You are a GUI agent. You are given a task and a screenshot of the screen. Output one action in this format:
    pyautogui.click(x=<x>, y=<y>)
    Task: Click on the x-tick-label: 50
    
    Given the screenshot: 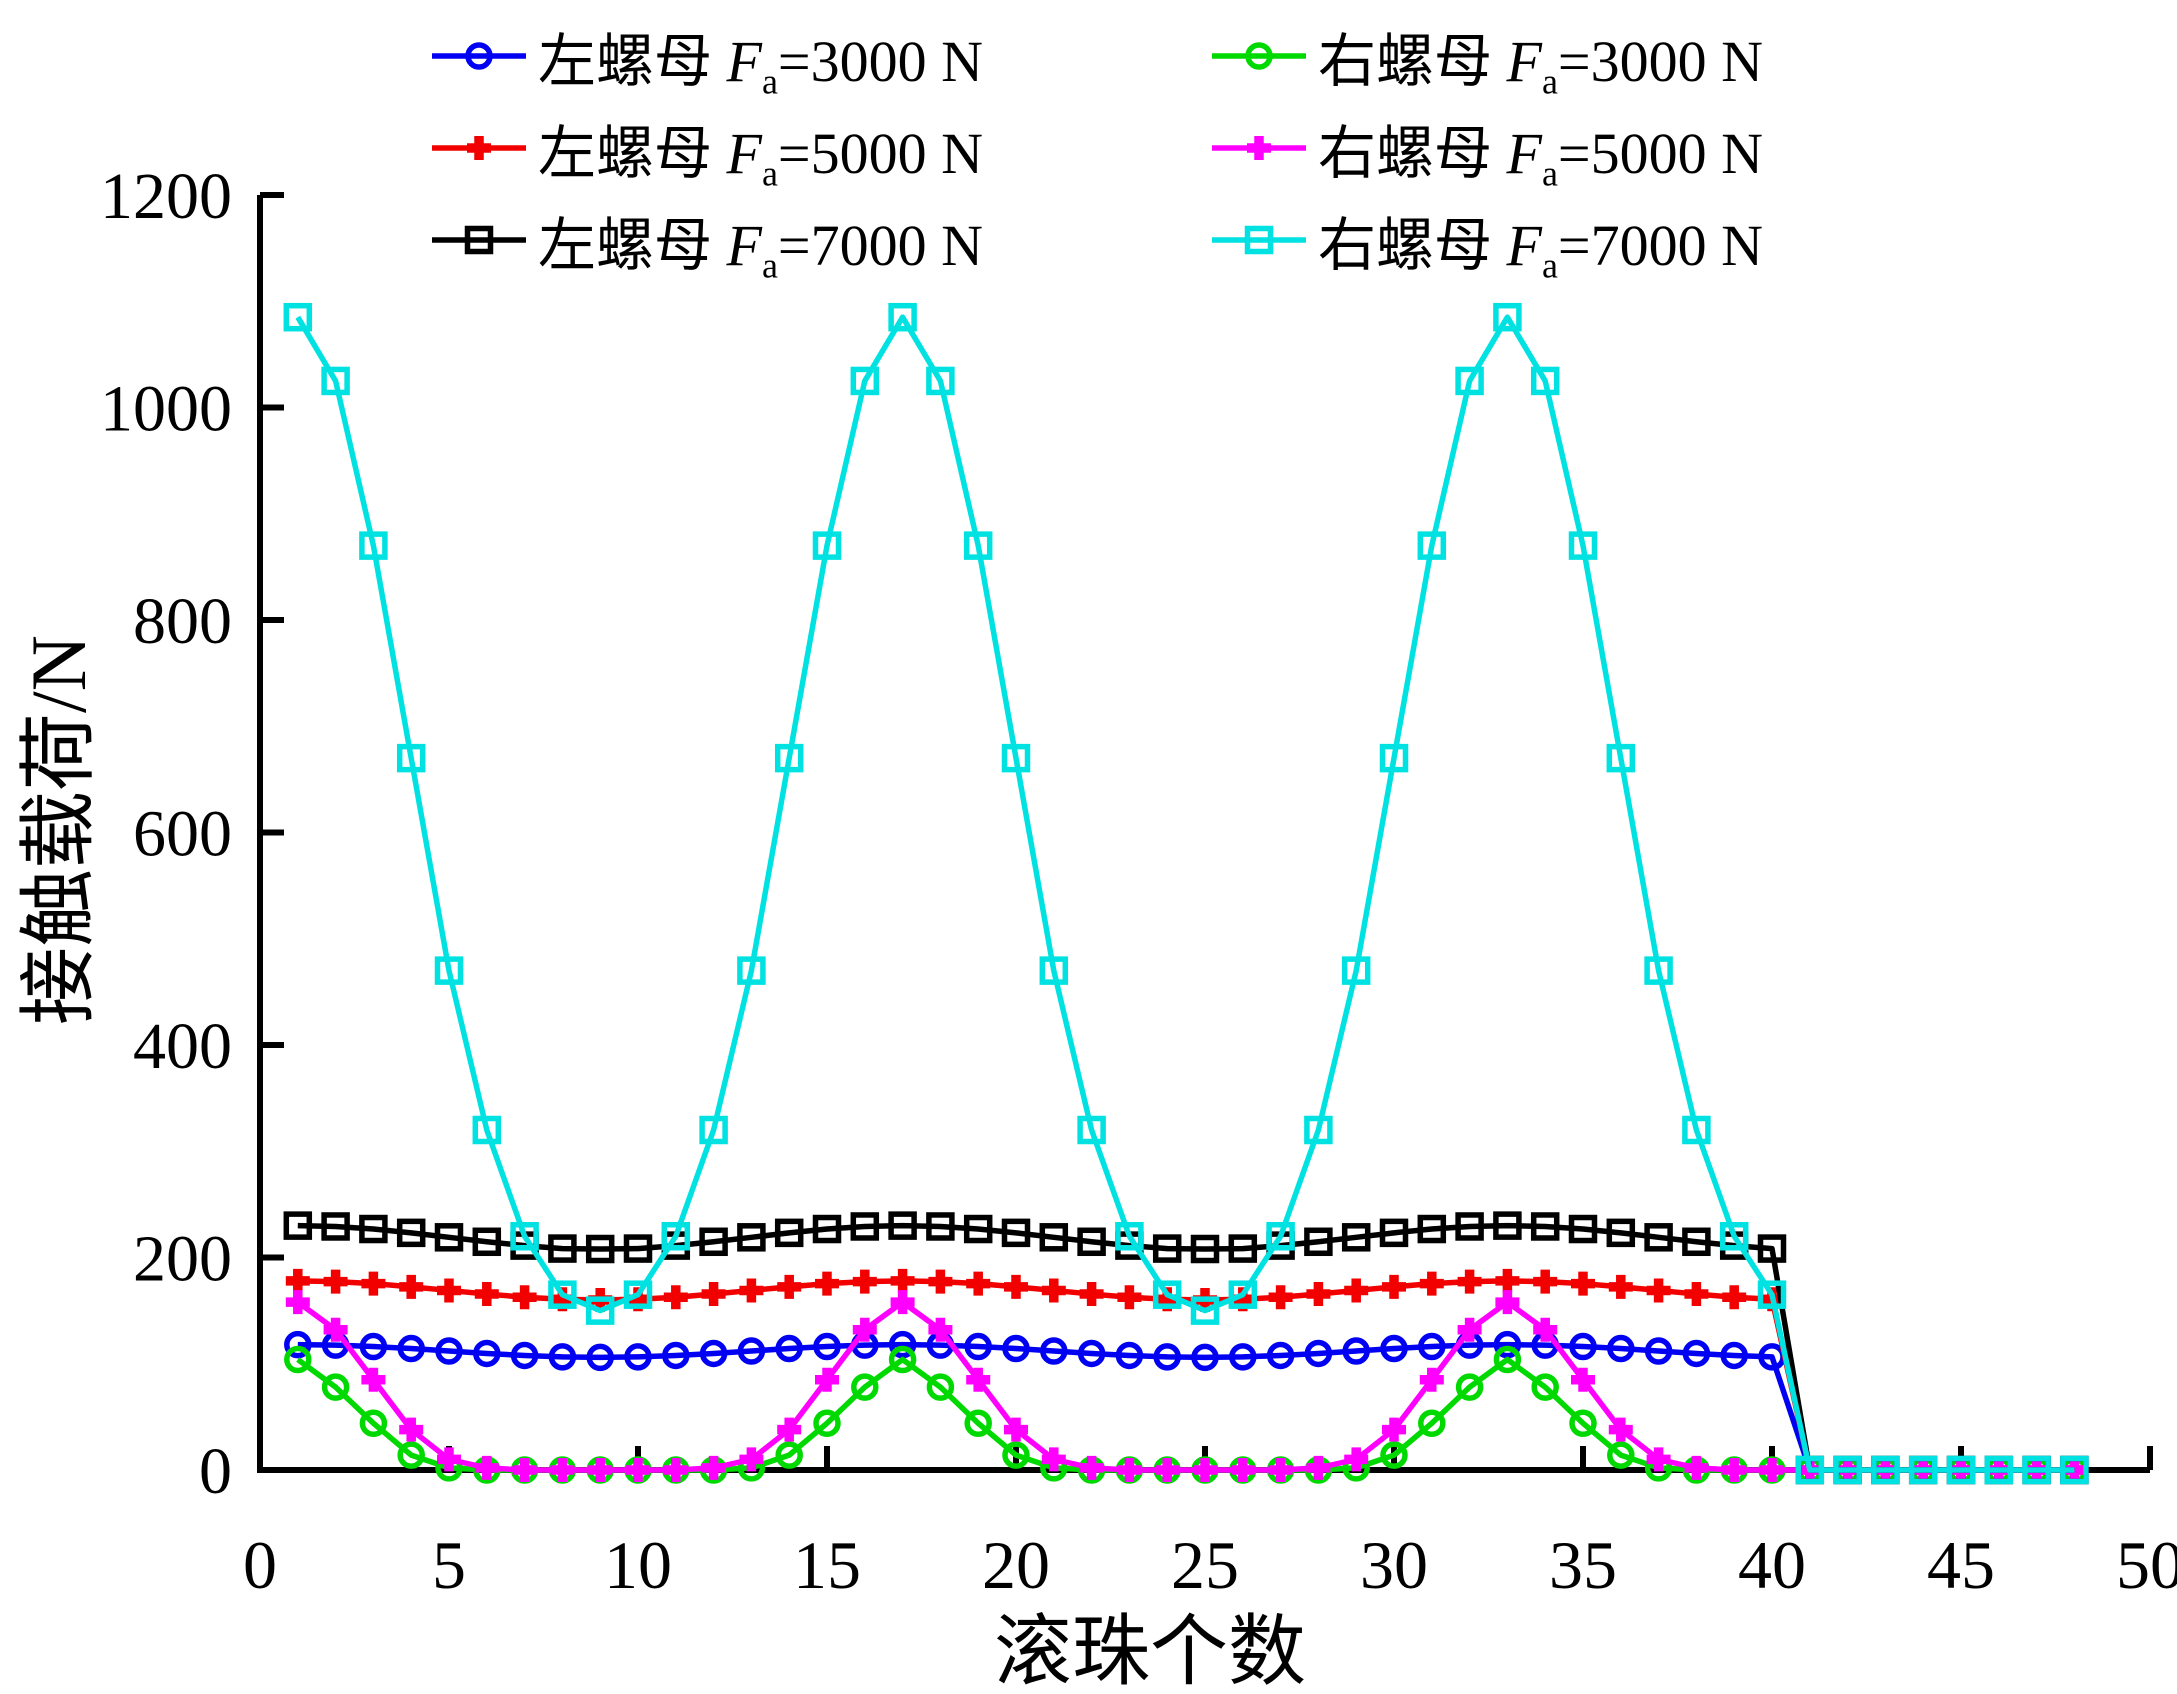 What is the action you would take?
    pyautogui.click(x=2146, y=1565)
    